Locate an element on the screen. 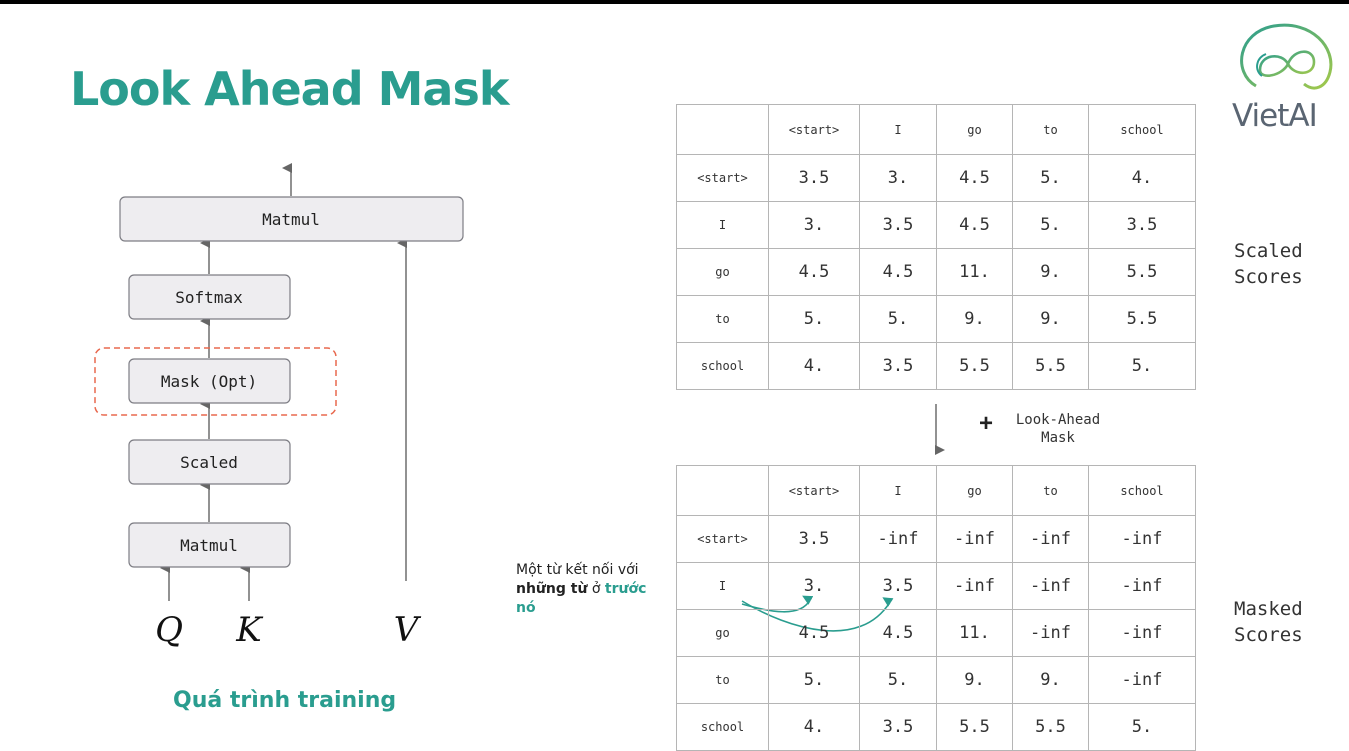 This screenshot has height=751, width=1349. masked-scores-label: Masked Scores is located at coordinates (1268, 622).